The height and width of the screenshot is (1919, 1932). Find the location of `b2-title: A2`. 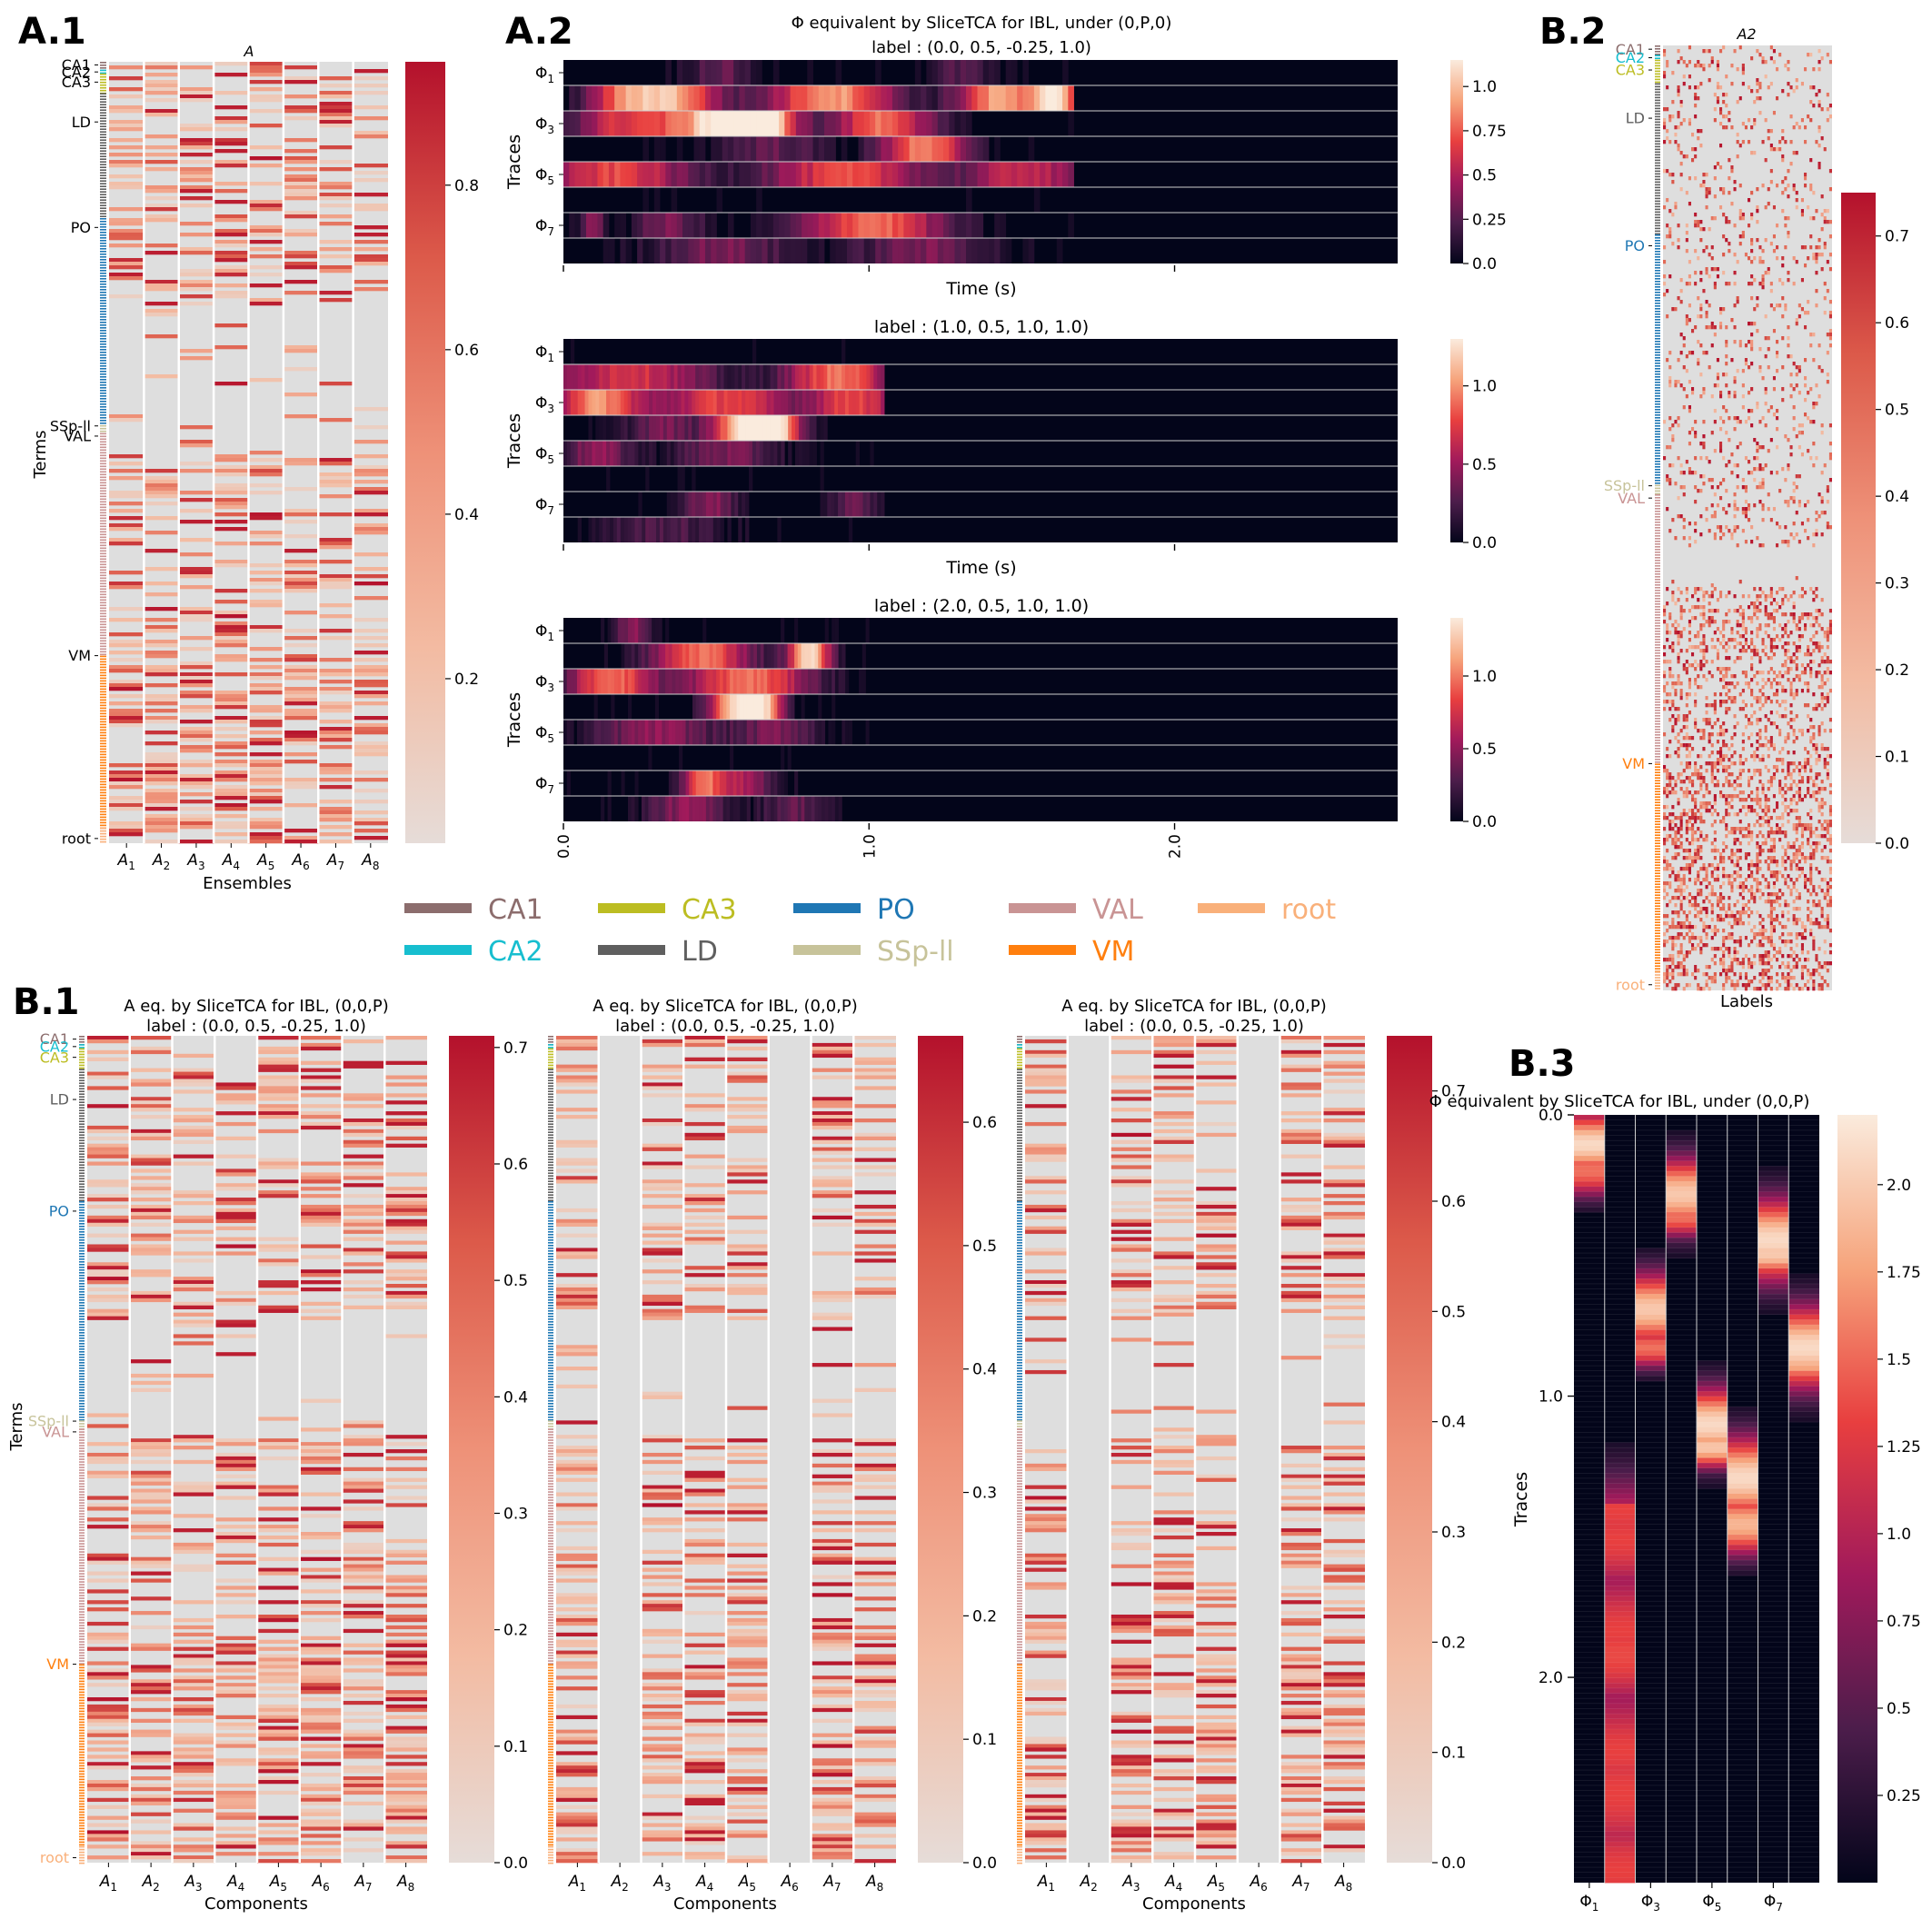

b2-title: A2 is located at coordinates (1746, 34).